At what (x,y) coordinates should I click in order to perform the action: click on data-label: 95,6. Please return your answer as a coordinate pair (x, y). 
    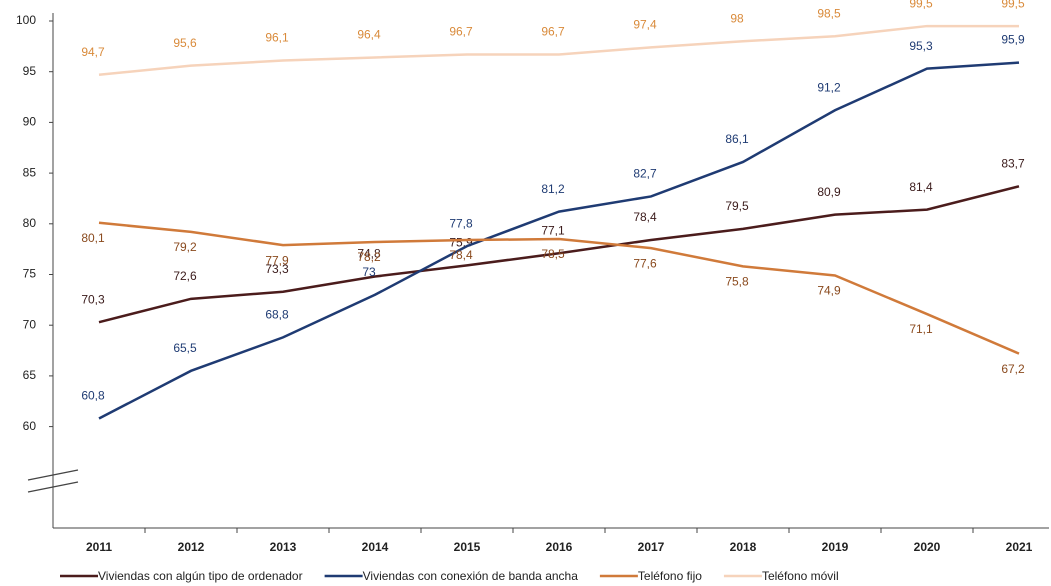
    Looking at the image, I should click on (185, 43).